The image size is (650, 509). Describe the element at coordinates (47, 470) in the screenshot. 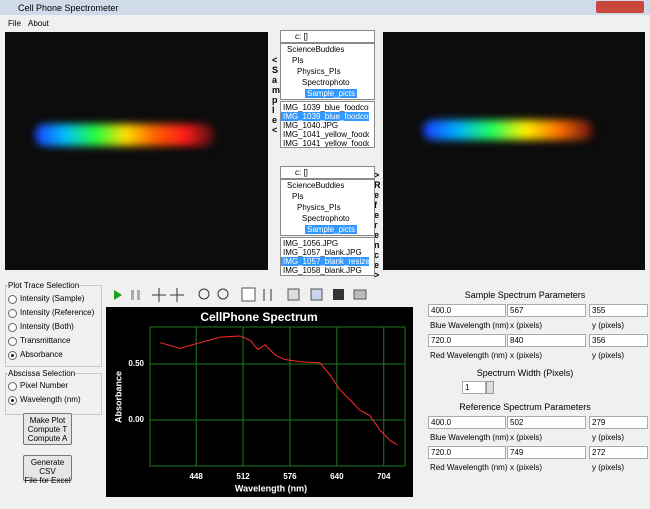

I see `generate-csv-button: Generate CSV File for Excel` at that location.